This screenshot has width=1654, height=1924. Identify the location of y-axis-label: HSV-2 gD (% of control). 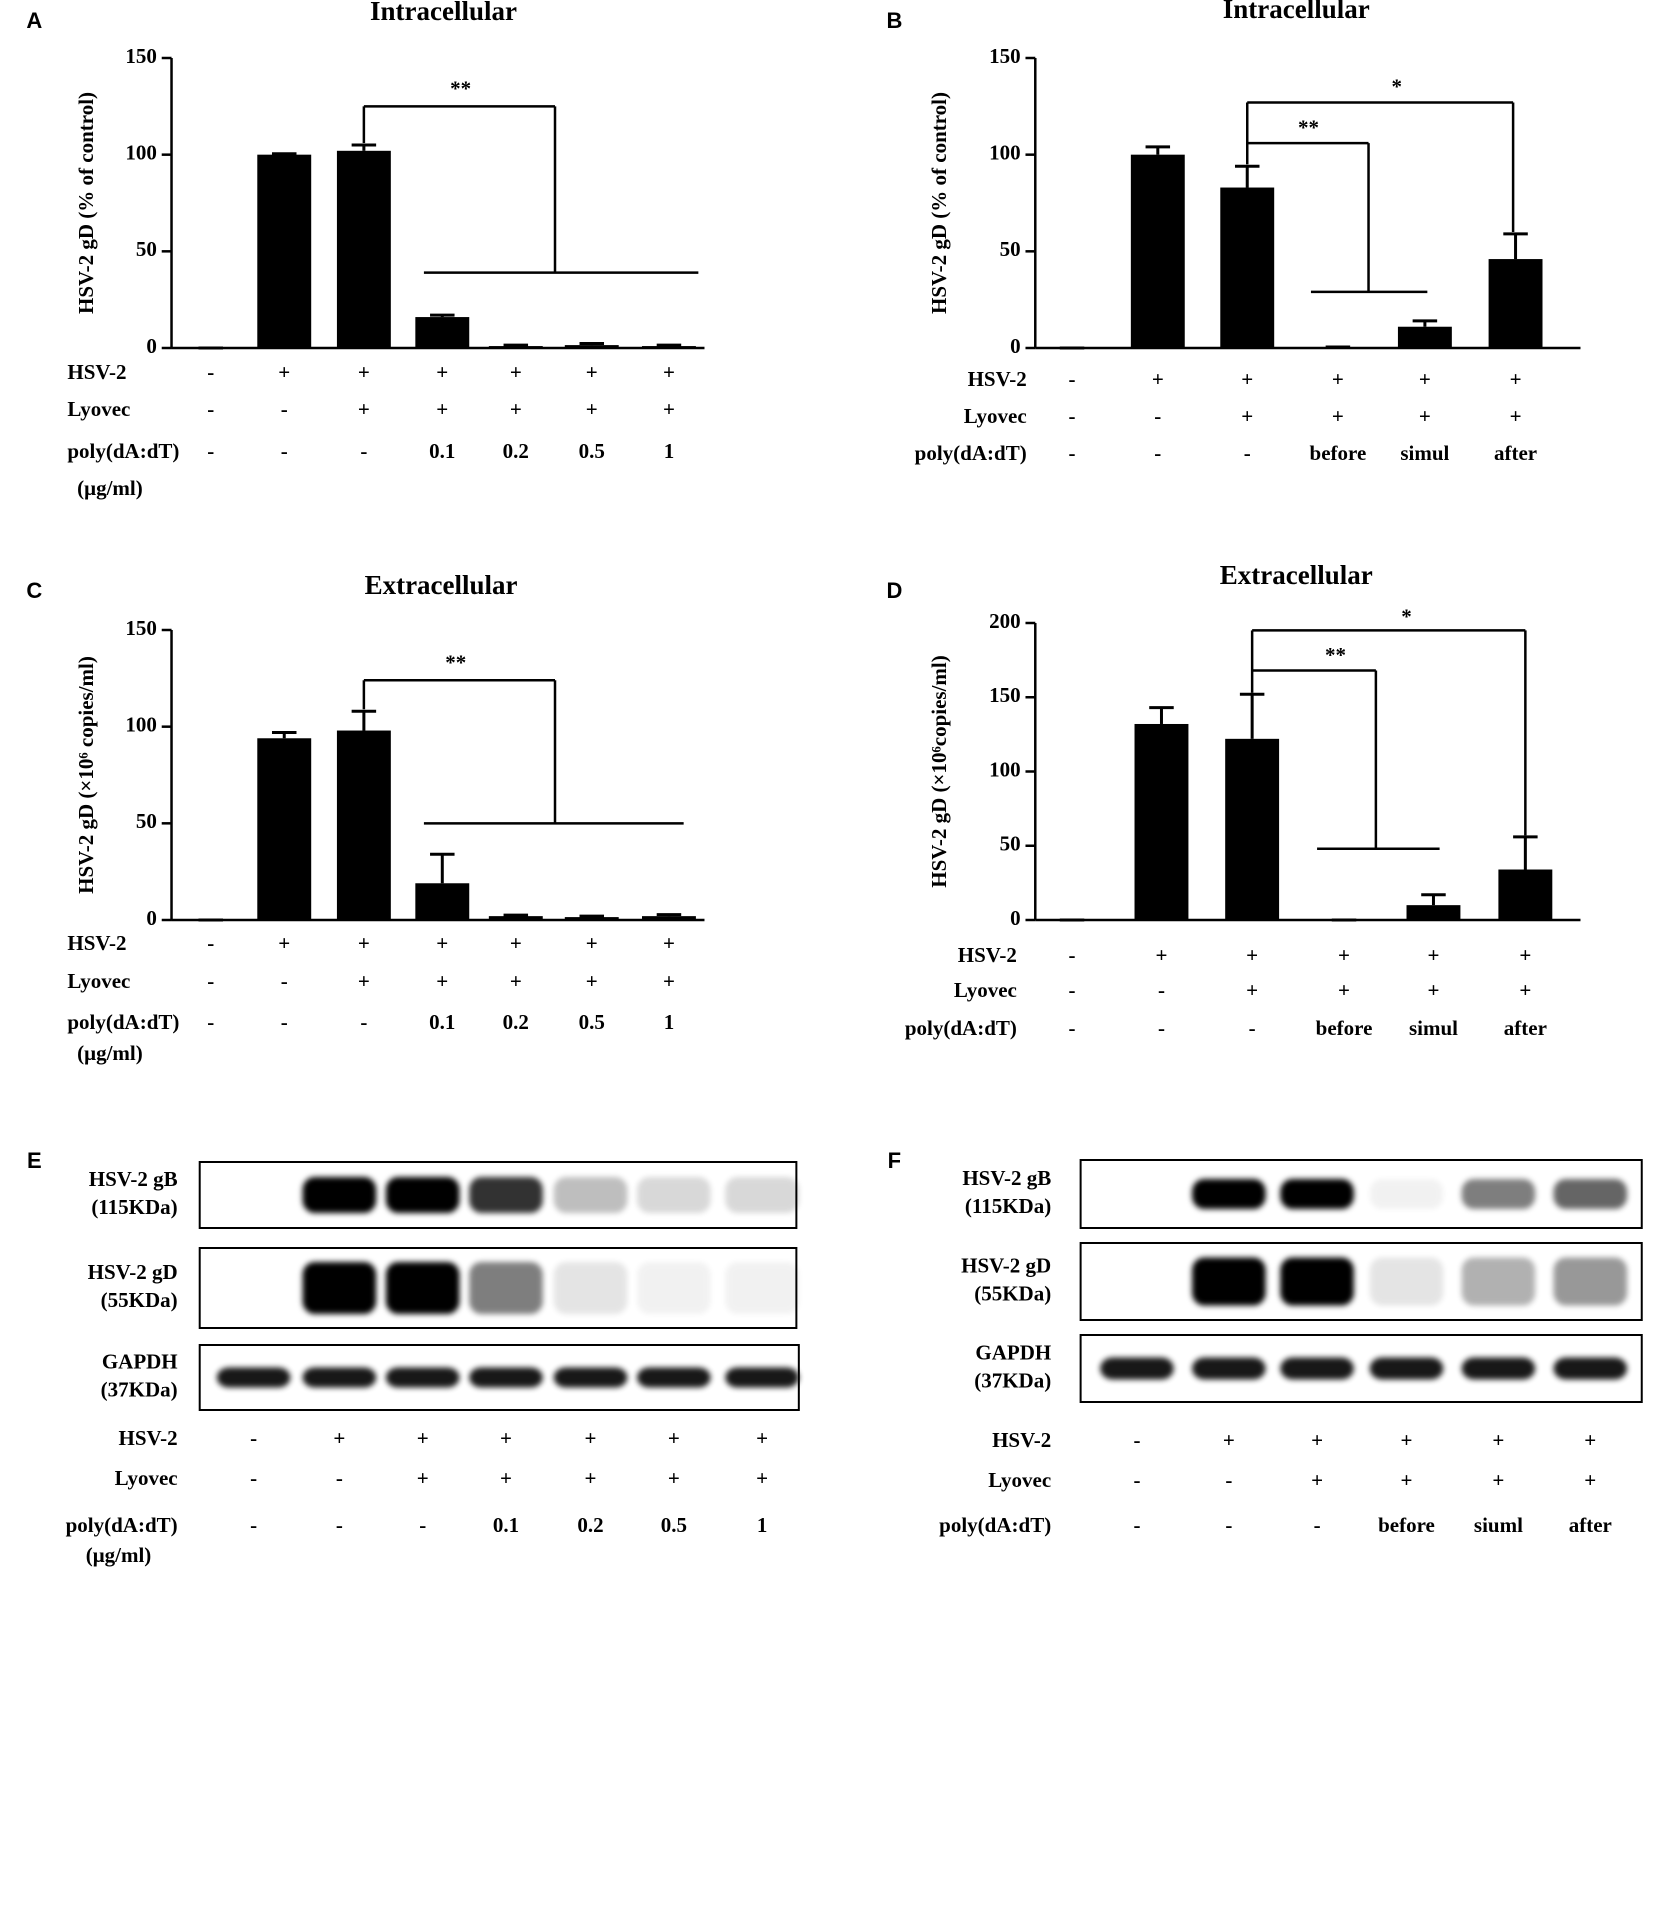
(86, 203).